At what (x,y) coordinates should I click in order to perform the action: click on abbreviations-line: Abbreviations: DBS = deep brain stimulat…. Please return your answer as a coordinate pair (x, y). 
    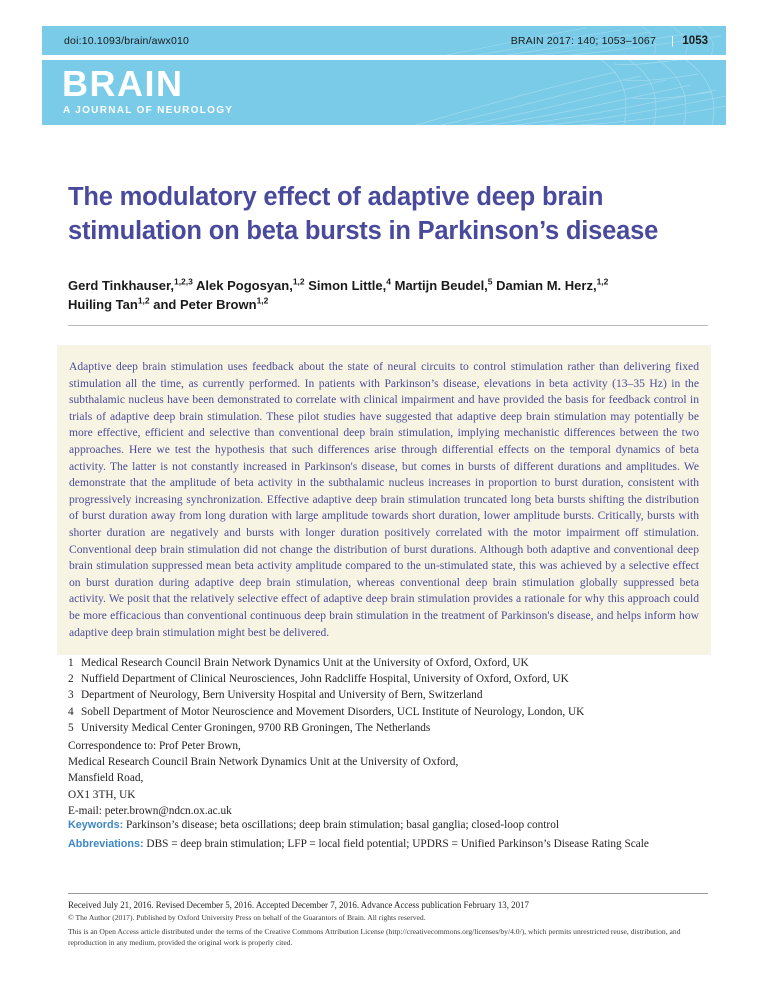
    Looking at the image, I should click on (404, 844).